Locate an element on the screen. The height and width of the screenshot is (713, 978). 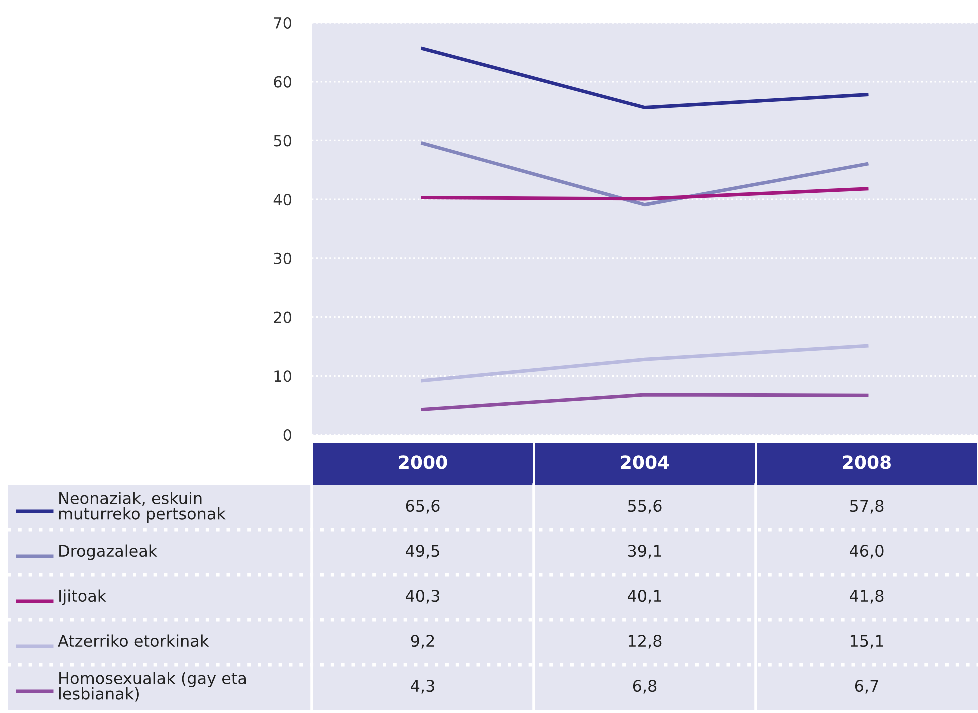
y-tick-label: 70 is located at coordinates (283, 23).